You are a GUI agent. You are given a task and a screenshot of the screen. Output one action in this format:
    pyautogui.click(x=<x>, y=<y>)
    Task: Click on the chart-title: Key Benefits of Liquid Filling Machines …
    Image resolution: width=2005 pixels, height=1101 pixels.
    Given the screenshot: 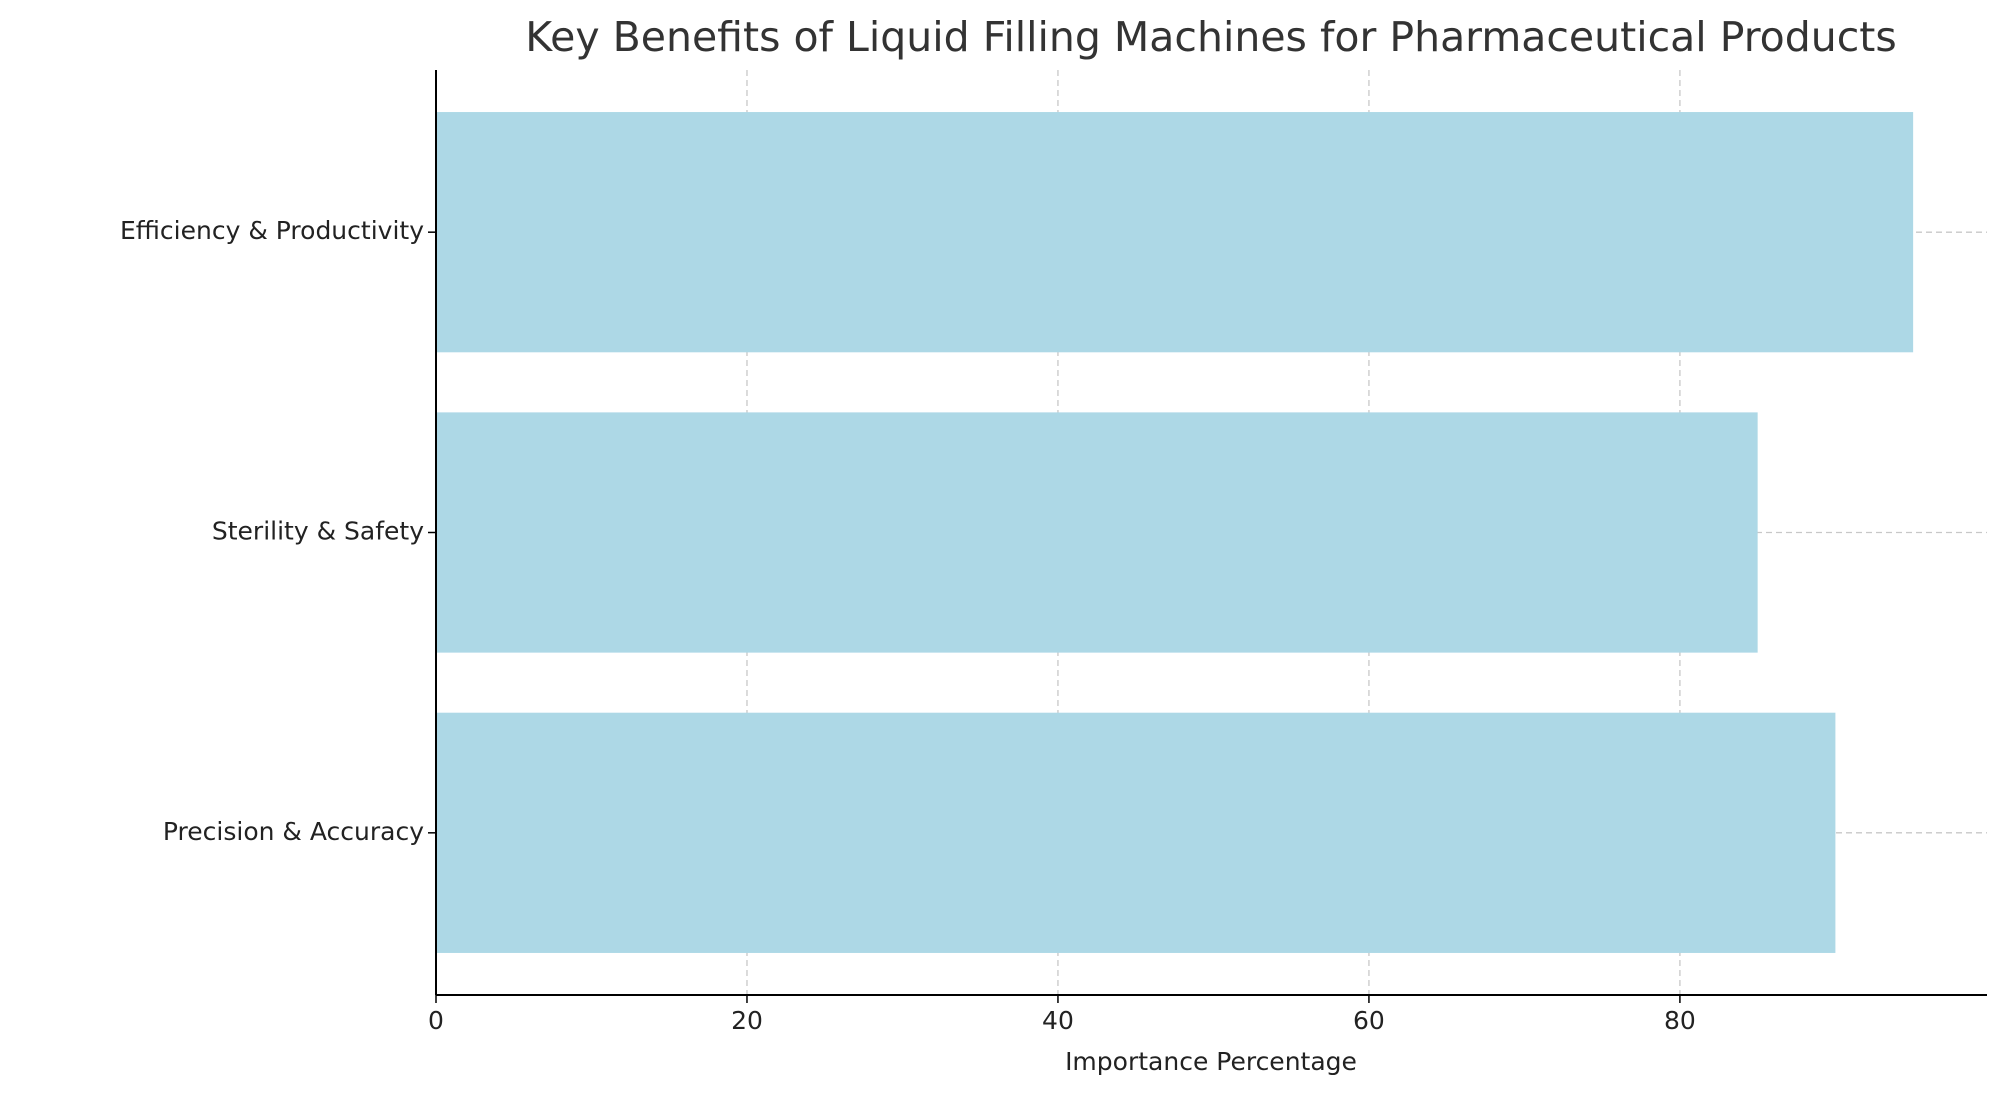 What is the action you would take?
    pyautogui.click(x=1210, y=37)
    